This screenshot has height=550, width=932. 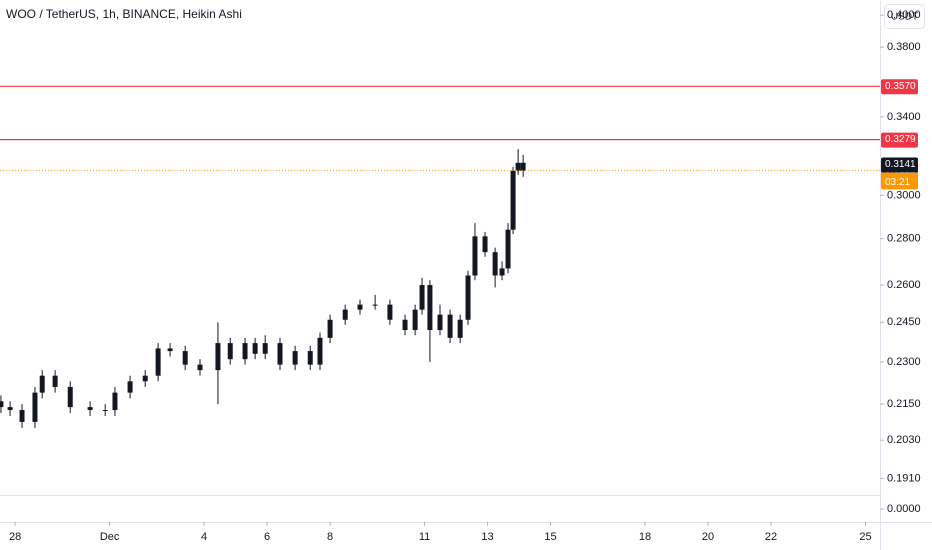 What do you see at coordinates (865, 537) in the screenshot?
I see `x-tick-label: 25` at bounding box center [865, 537].